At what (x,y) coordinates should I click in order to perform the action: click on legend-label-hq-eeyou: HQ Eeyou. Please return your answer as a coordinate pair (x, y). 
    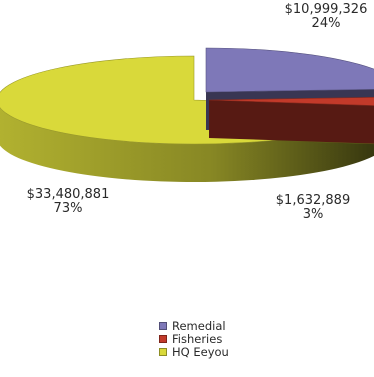
    Looking at the image, I should click on (200, 351).